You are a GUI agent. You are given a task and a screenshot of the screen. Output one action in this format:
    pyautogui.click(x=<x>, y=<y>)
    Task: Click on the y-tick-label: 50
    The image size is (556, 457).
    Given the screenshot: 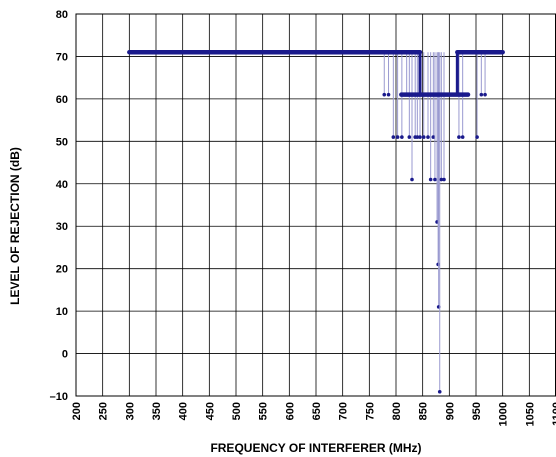 What is the action you would take?
    pyautogui.click(x=62, y=142)
    